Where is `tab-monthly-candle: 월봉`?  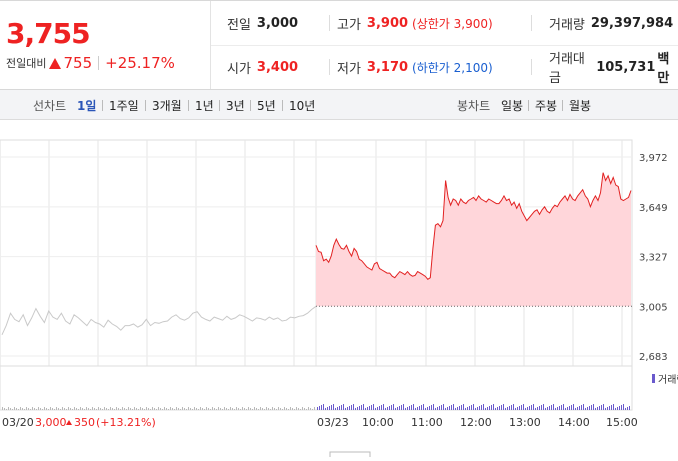 tab-monthly-candle: 월봉 is located at coordinates (580, 106).